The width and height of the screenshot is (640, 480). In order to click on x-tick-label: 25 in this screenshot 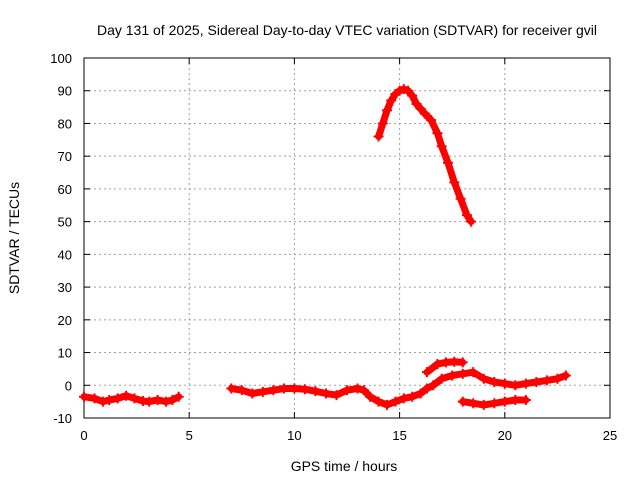, I will do `click(610, 435)`.